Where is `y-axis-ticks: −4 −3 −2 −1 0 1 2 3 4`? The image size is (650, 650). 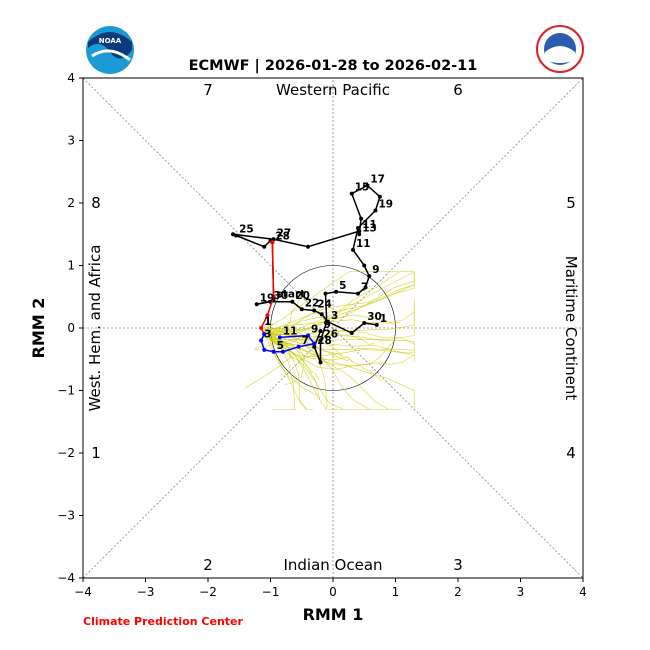
y-axis-ticks: −4 −3 −2 −1 0 1 2 3 4 is located at coordinates (70, 328).